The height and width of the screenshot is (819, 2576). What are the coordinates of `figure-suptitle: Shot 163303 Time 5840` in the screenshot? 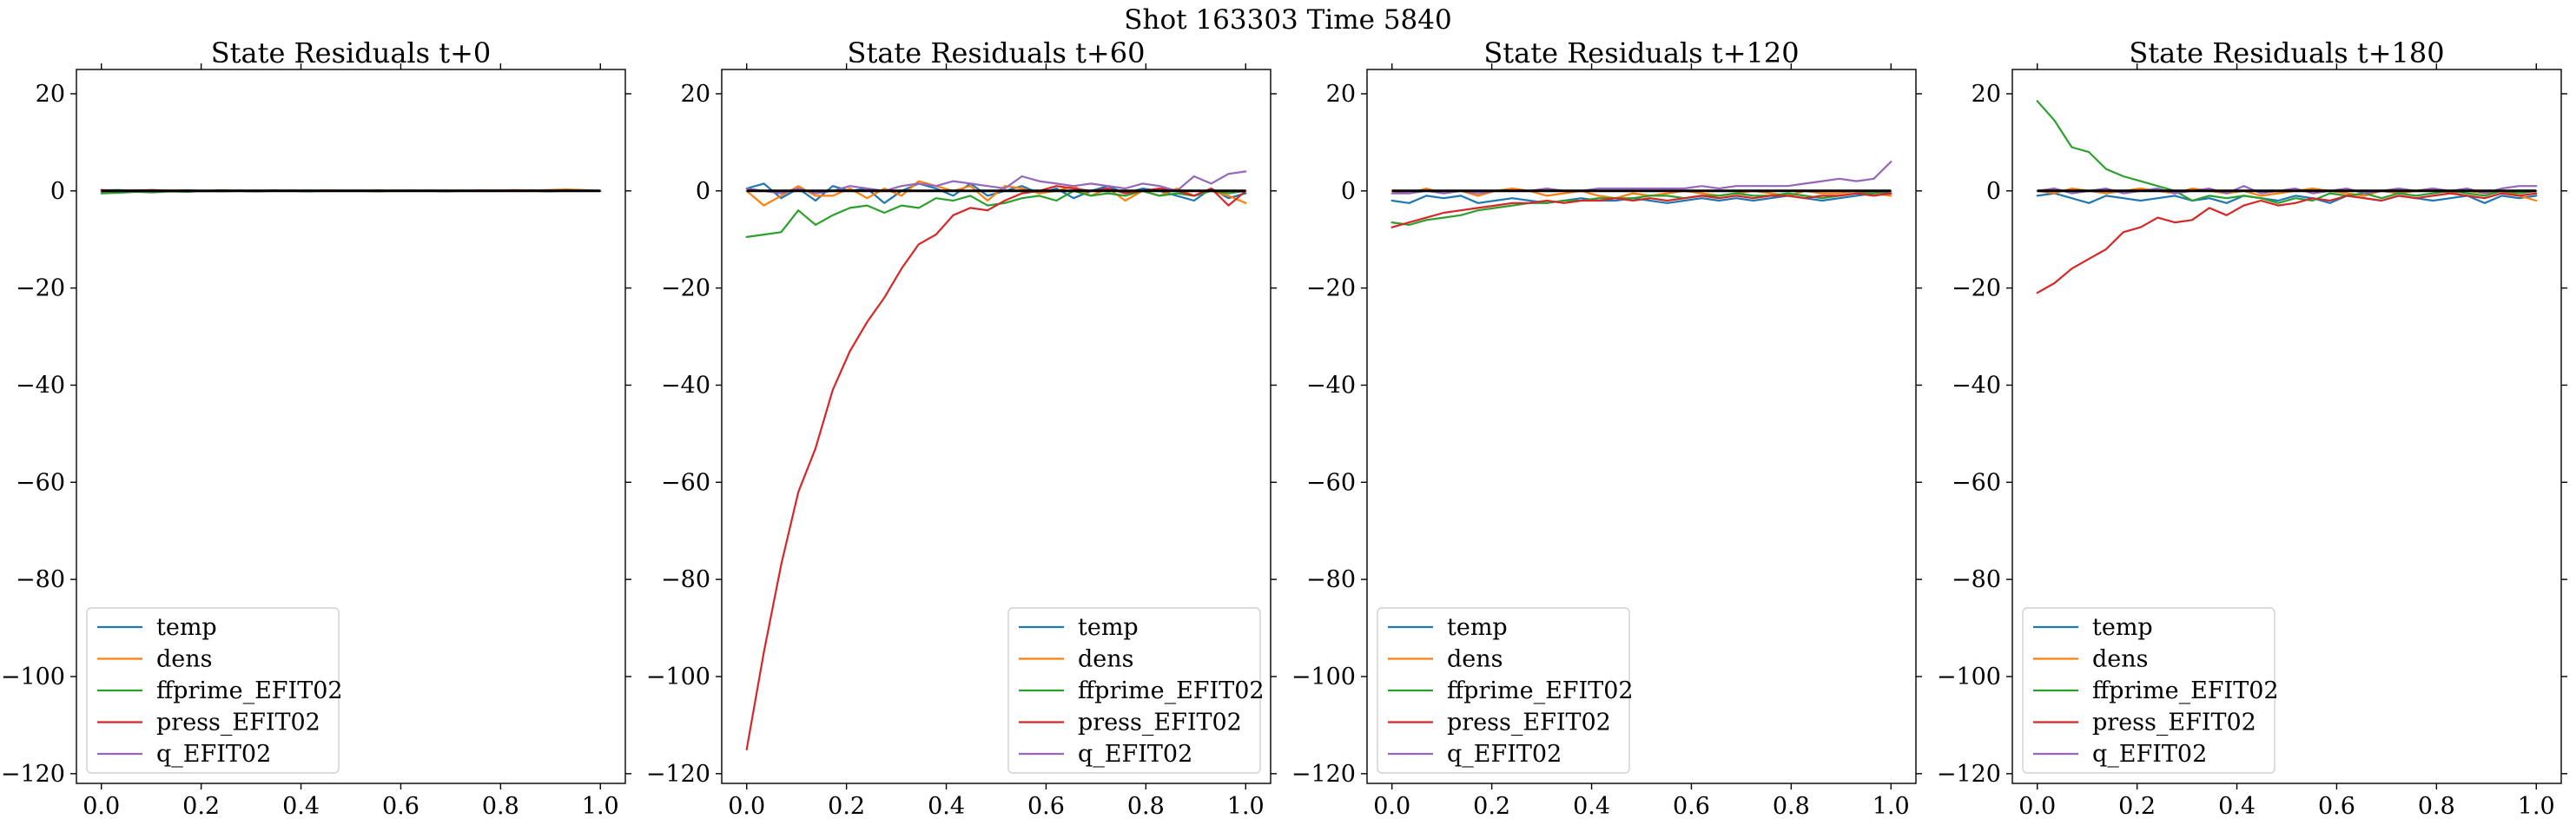 It's located at (1287, 20).